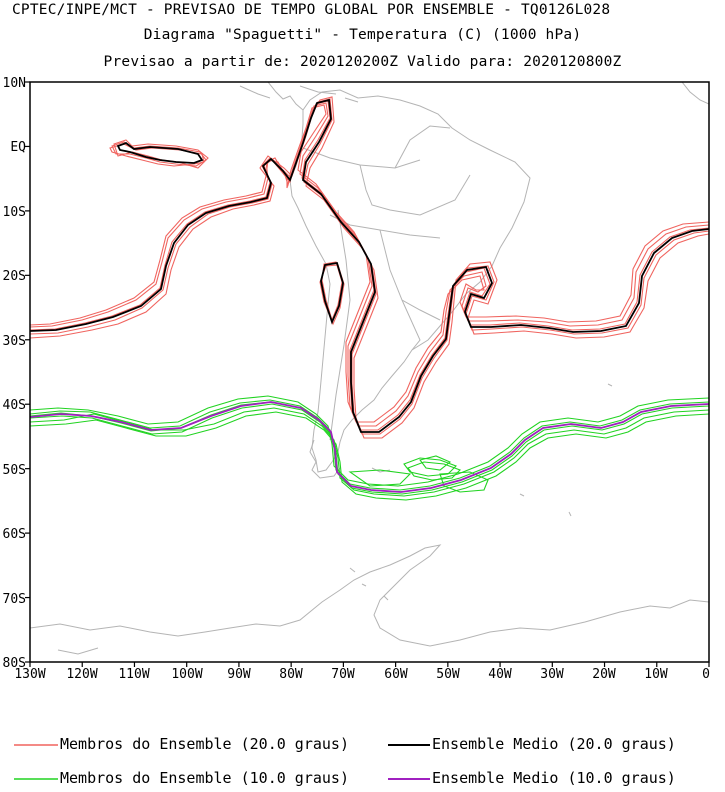 The image size is (725, 792). What do you see at coordinates (656, 674) in the screenshot?
I see `lon-label: 10W` at bounding box center [656, 674].